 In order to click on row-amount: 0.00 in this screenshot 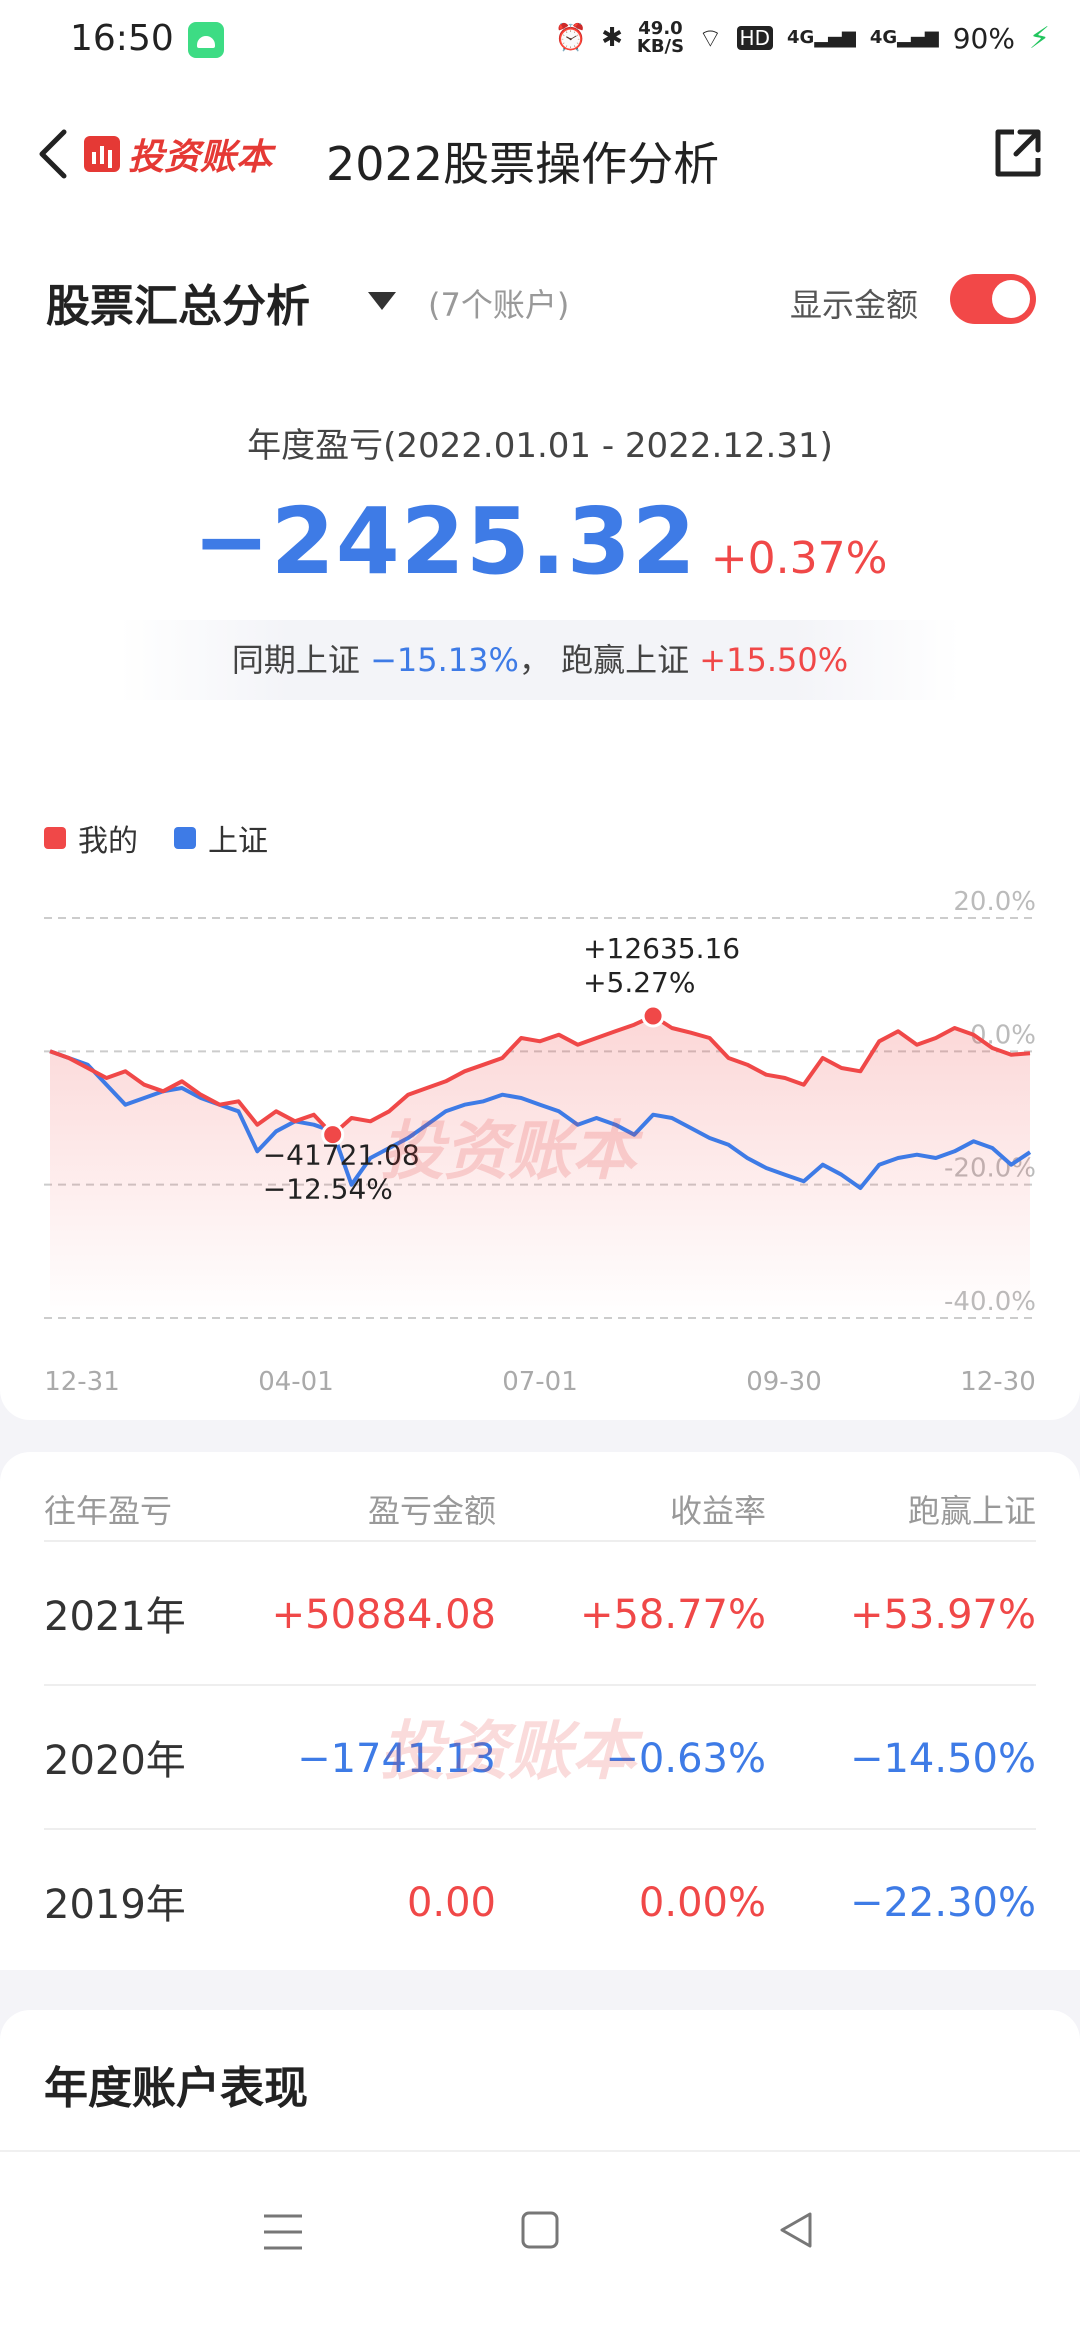, I will do `click(451, 1903)`.